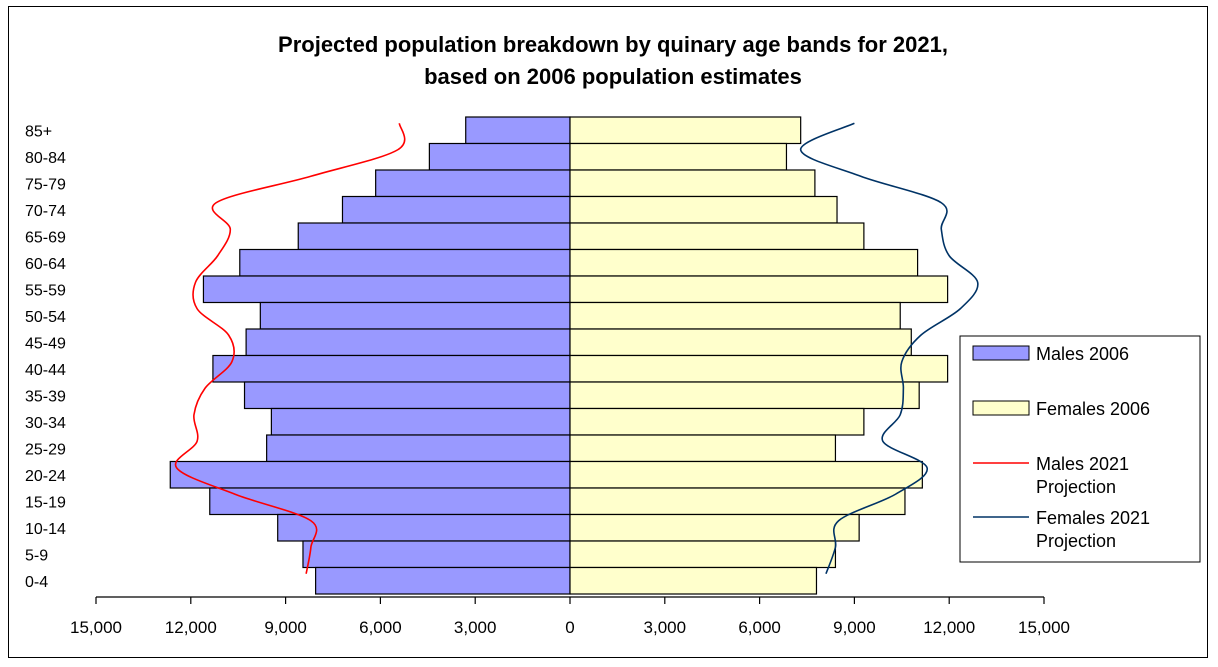 The image size is (1218, 667). What do you see at coordinates (45, 290) in the screenshot?
I see `age-band-label: 55-59` at bounding box center [45, 290].